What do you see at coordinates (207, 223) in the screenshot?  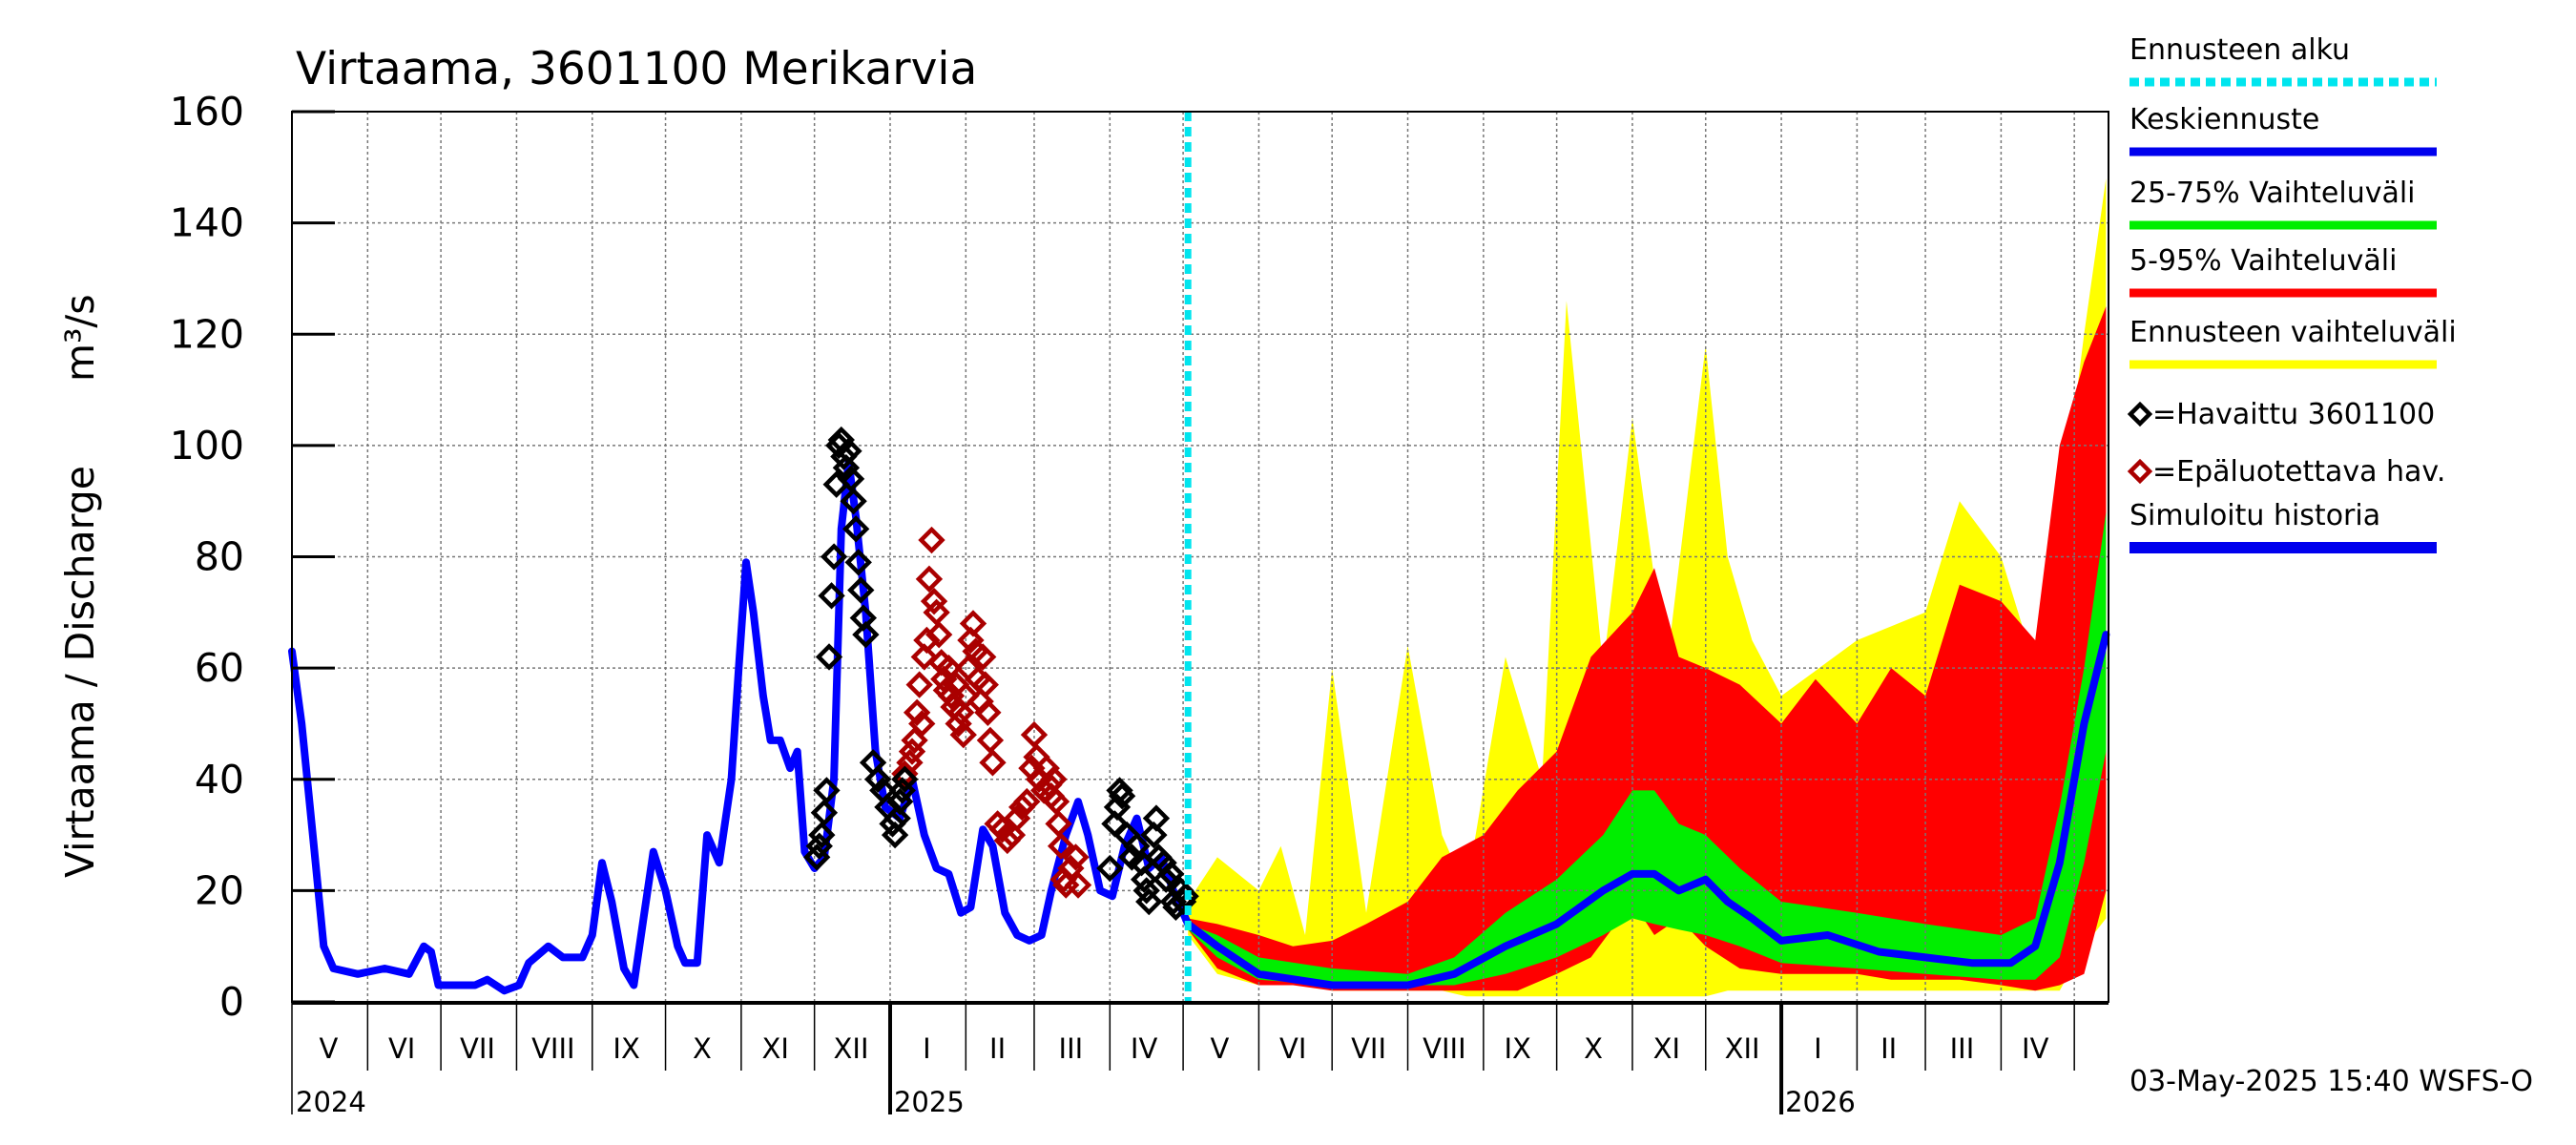 I see `y-tick-label: 140` at bounding box center [207, 223].